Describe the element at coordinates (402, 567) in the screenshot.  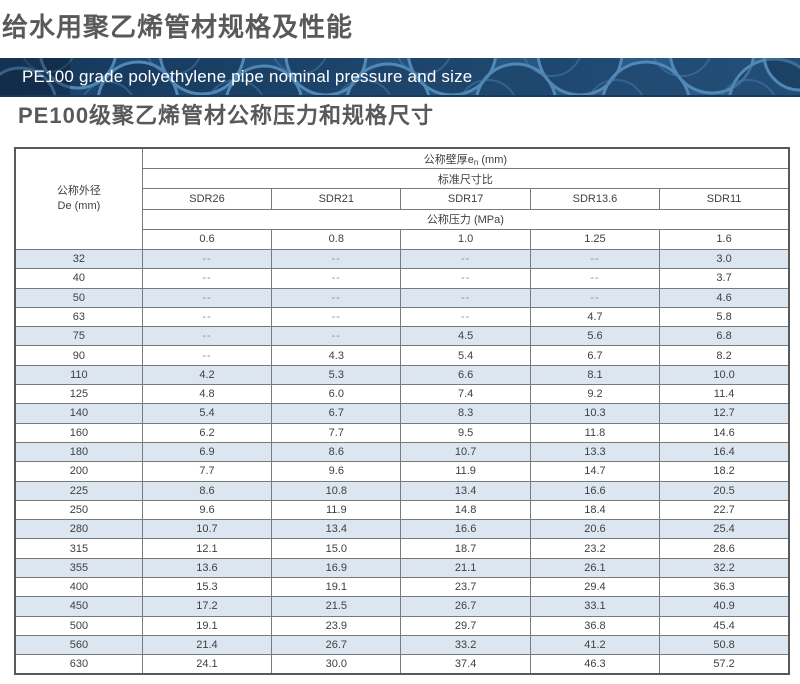
I see `table-row: 355 13.6 16.9 21.1 26.1 32.2` at that location.